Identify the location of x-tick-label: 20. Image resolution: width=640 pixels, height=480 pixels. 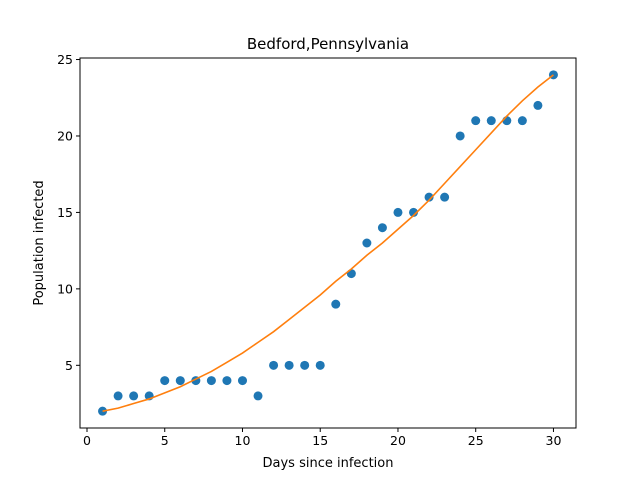
(398, 440).